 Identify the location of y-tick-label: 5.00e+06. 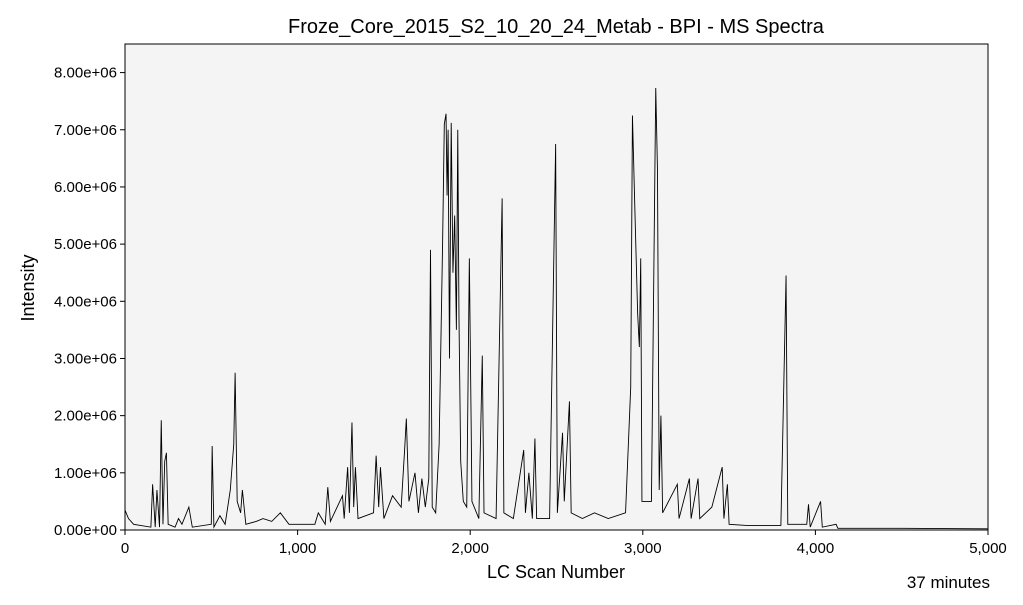
(85, 244).